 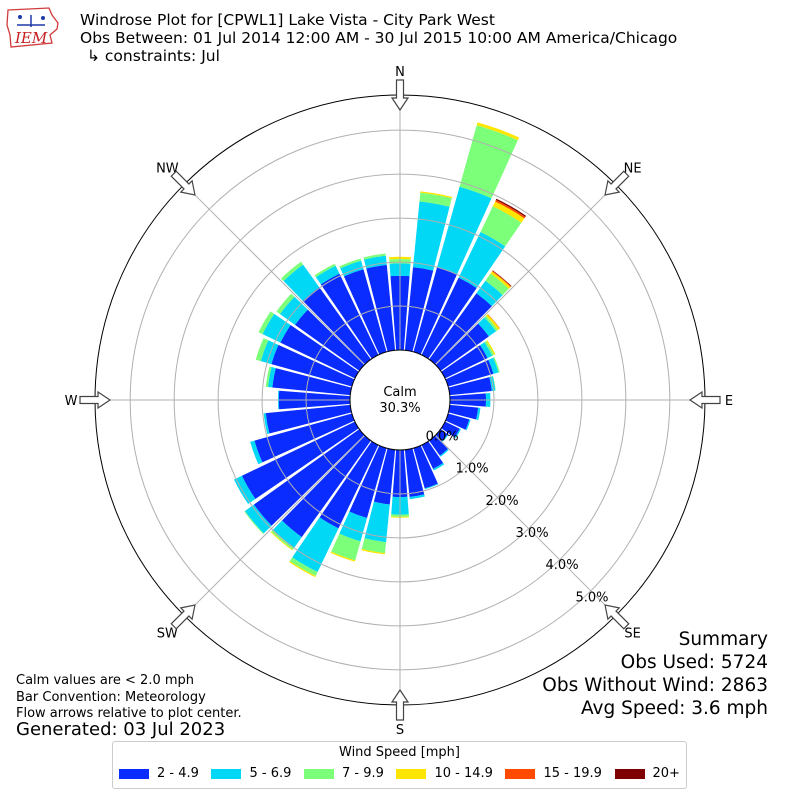 What do you see at coordinates (400, 72) in the screenshot?
I see `compass-label: N` at bounding box center [400, 72].